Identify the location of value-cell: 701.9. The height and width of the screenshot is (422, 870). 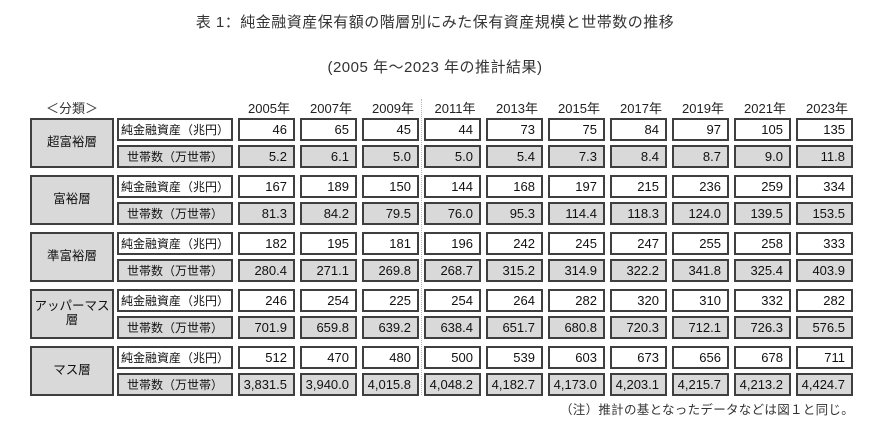
(266, 327).